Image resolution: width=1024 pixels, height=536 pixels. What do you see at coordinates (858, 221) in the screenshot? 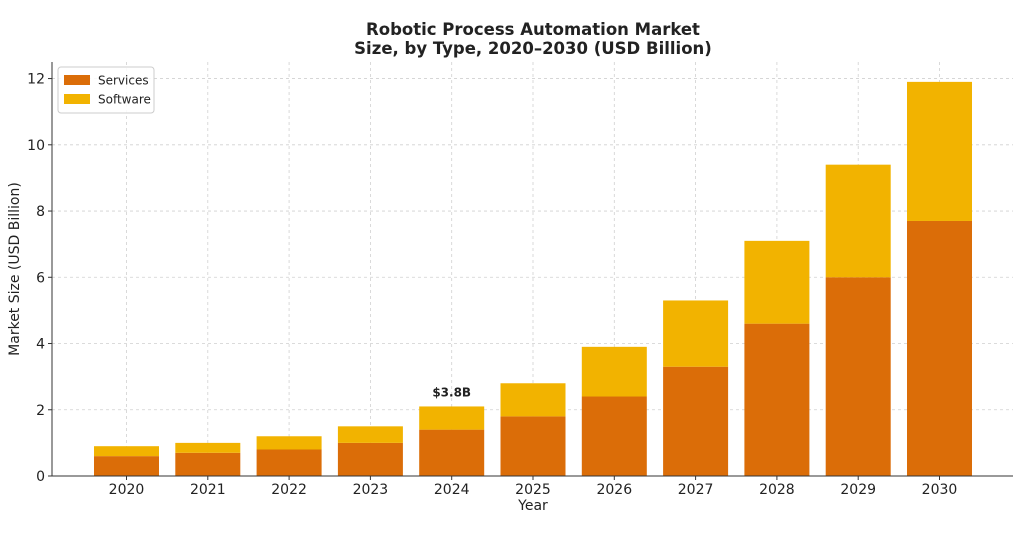
I see `bar-software-2029` at bounding box center [858, 221].